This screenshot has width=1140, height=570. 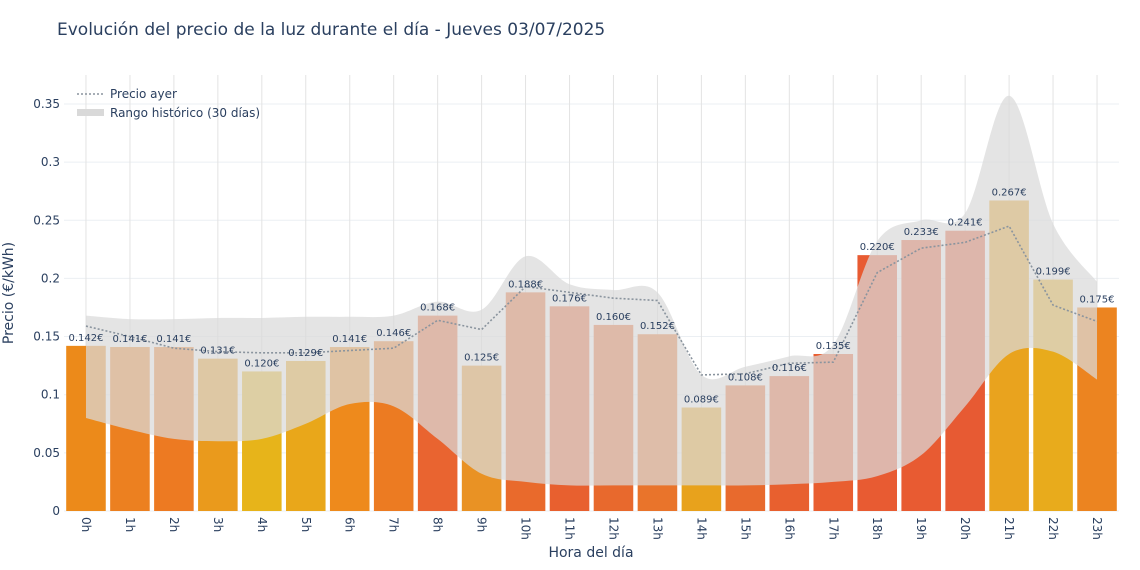 What do you see at coordinates (350, 524) in the screenshot?
I see `x-tick-label: 6h` at bounding box center [350, 524].